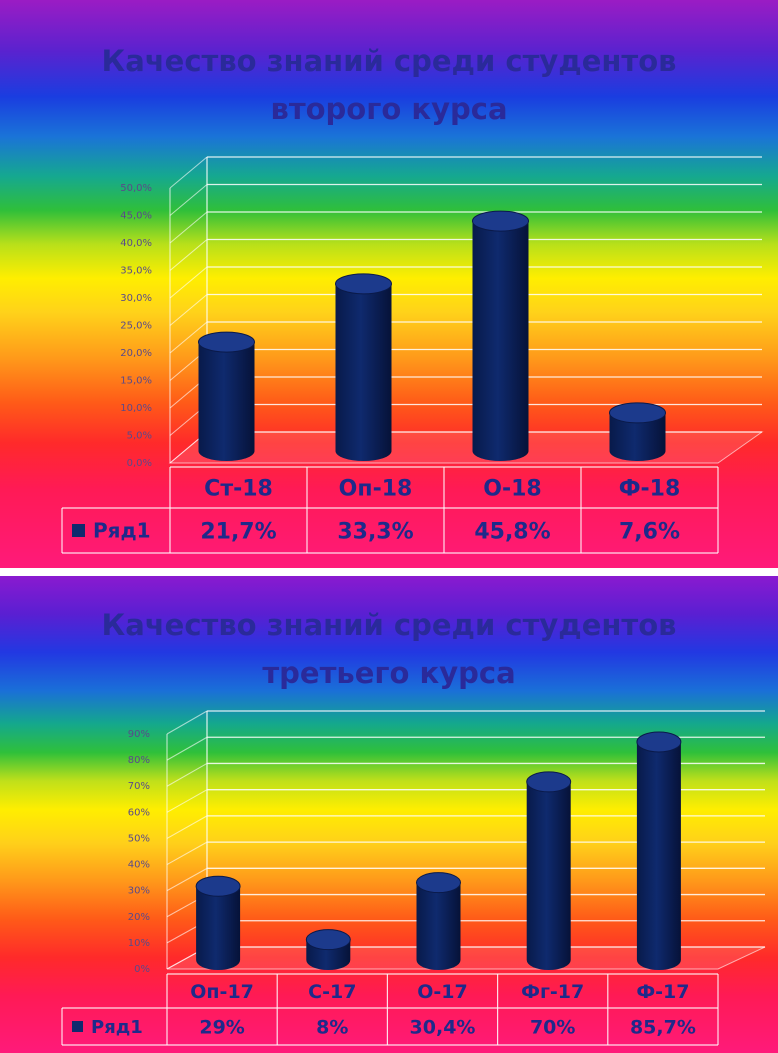 The height and width of the screenshot is (1053, 778). What do you see at coordinates (139, 812) in the screenshot?
I see `y-tick-label: 60%` at bounding box center [139, 812].